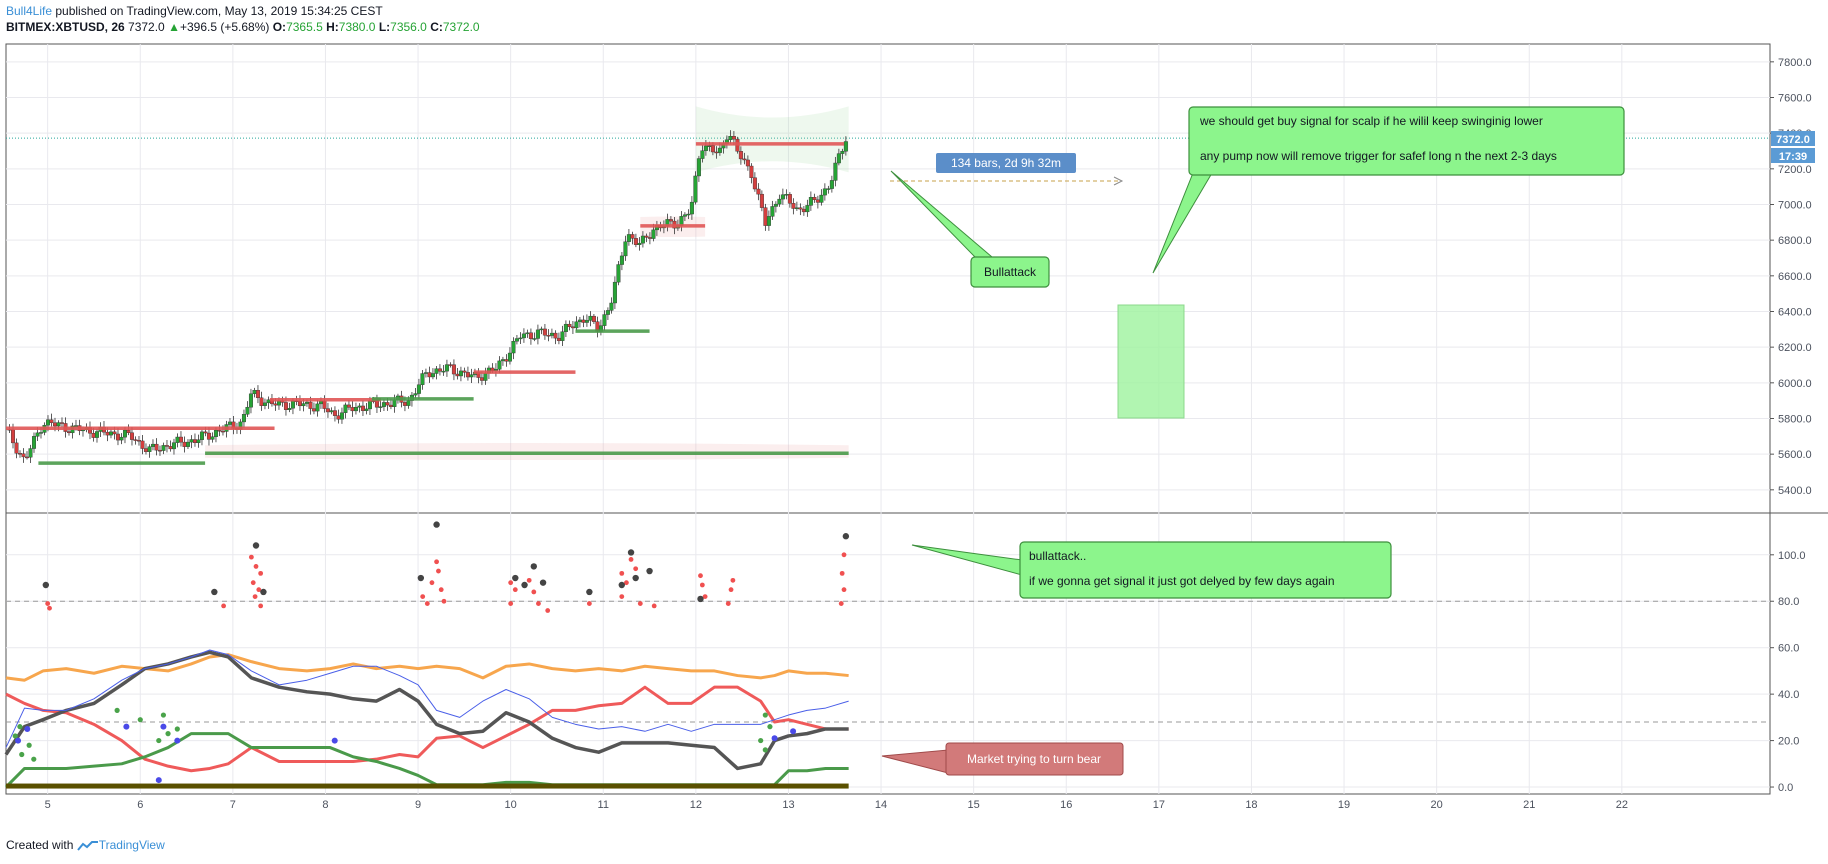  What do you see at coordinates (1795, 455) in the screenshot?
I see `y-tick-label: 5600.0` at bounding box center [1795, 455].